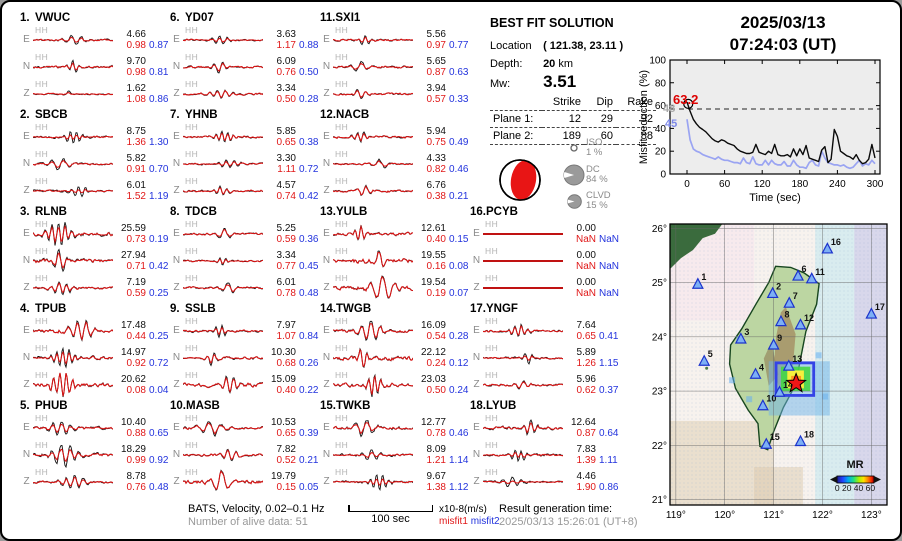 The image size is (902, 541). Describe the element at coordinates (159, 142) in the screenshot. I see `misfit2-value: 1.30` at that location.